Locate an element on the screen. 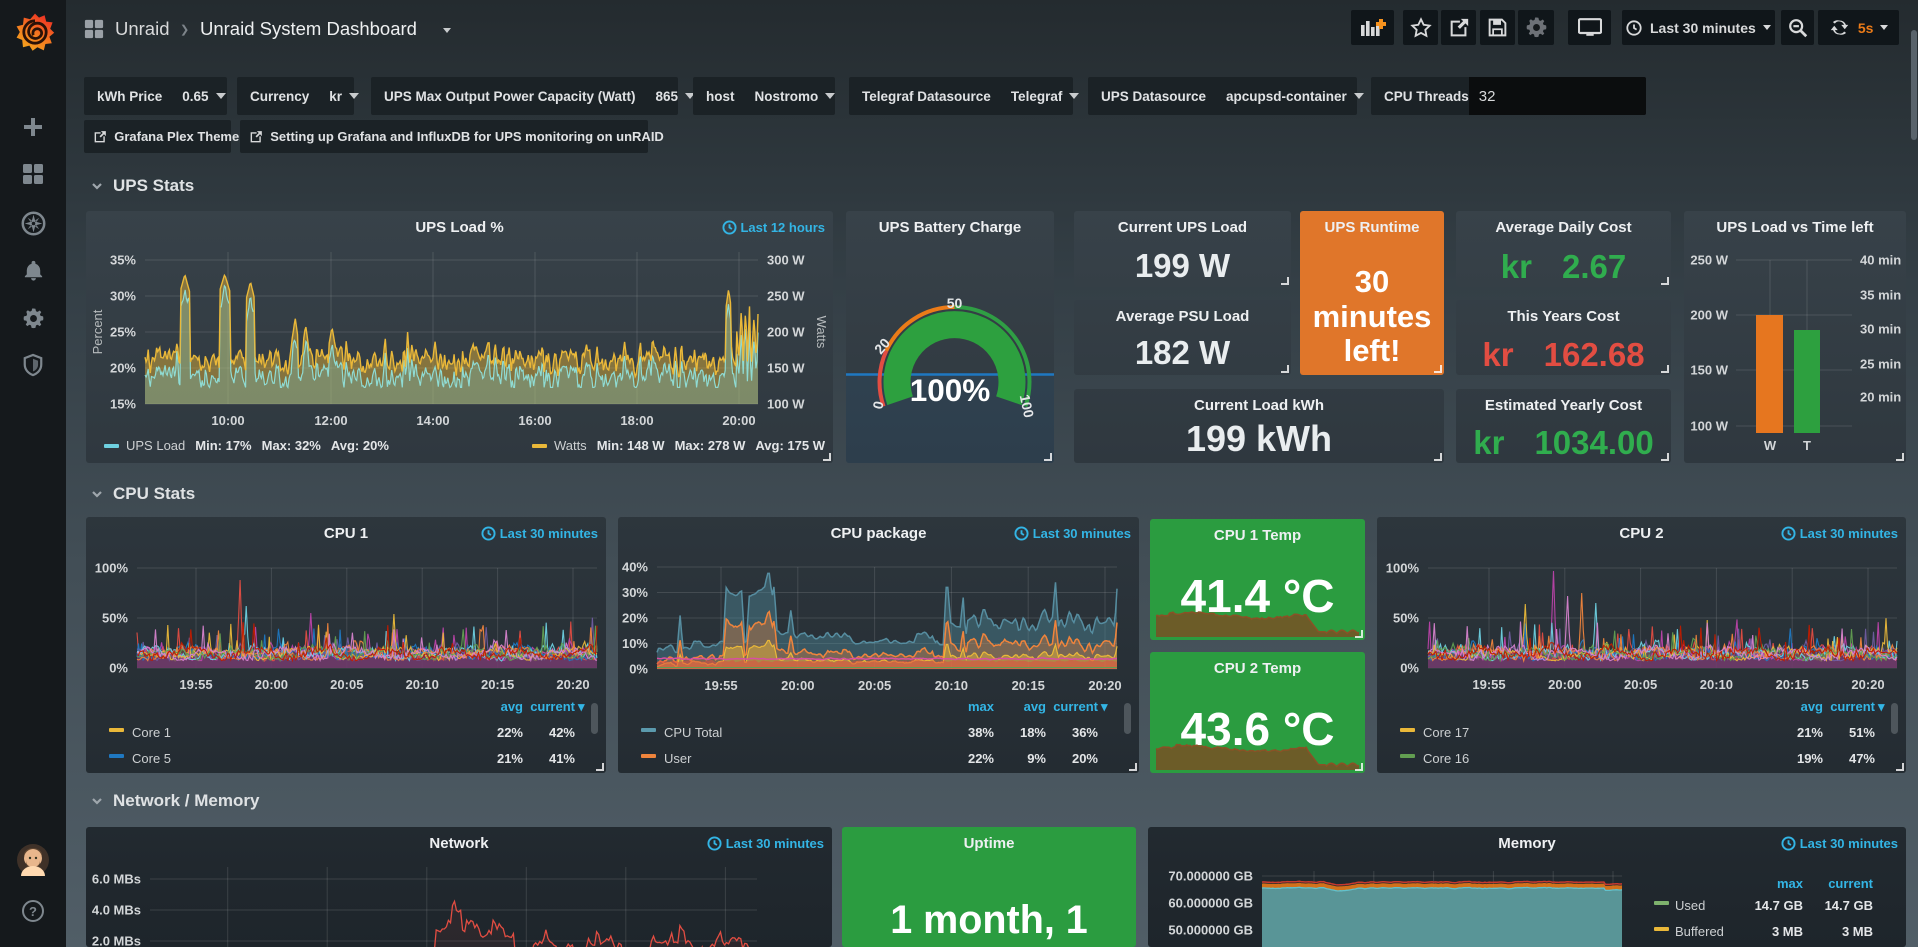 This screenshot has height=947, width=1918. svg-text: CPU Total is located at coordinates (693, 732).